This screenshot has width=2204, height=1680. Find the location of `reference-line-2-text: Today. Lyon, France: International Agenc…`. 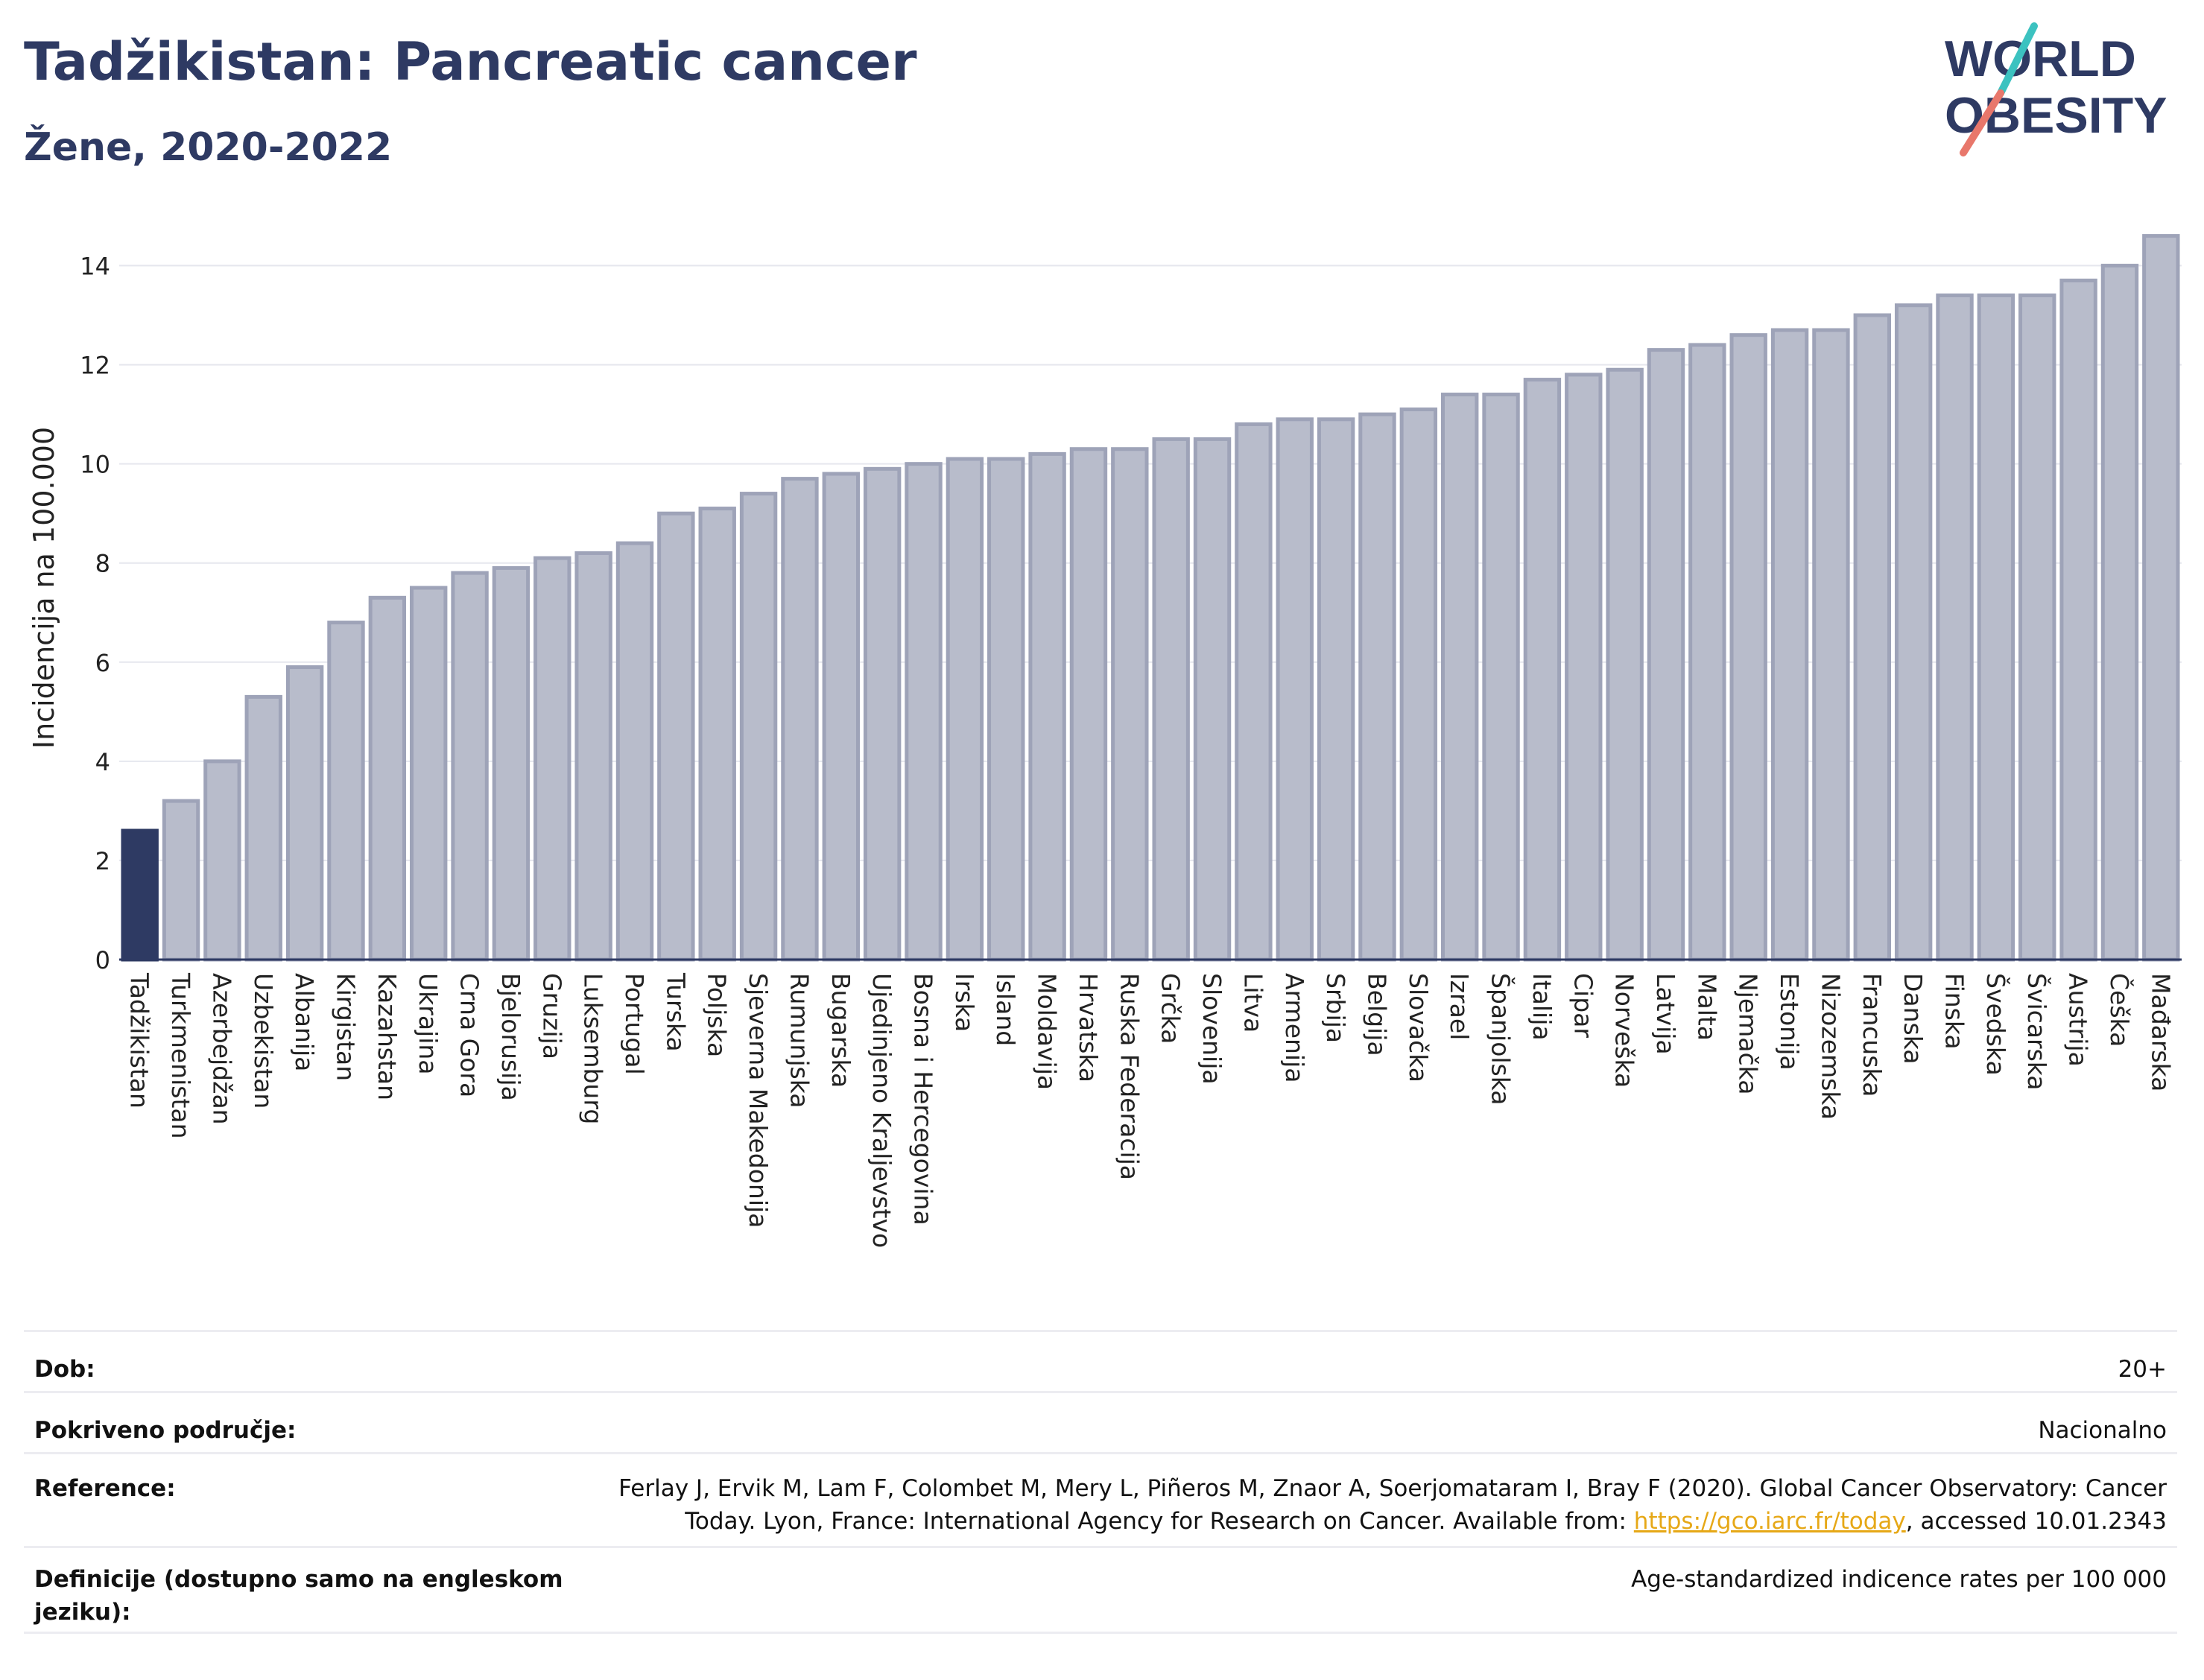

reference-line-2-text: Today. Lyon, France: International Agenc… is located at coordinates (1159, 1521).